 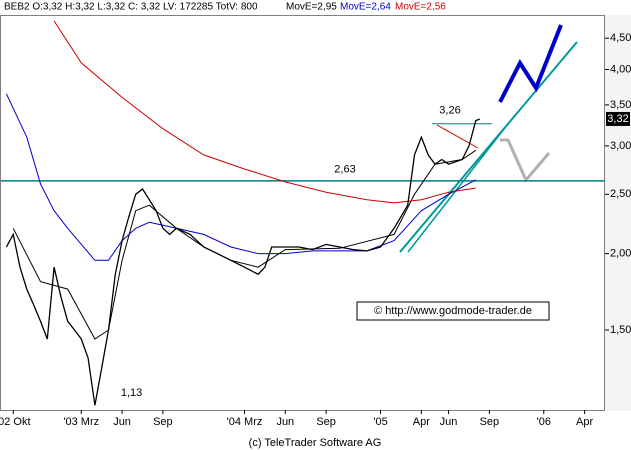 What do you see at coordinates (344, 170) in the screenshot?
I see `level-label: 2,63` at bounding box center [344, 170].